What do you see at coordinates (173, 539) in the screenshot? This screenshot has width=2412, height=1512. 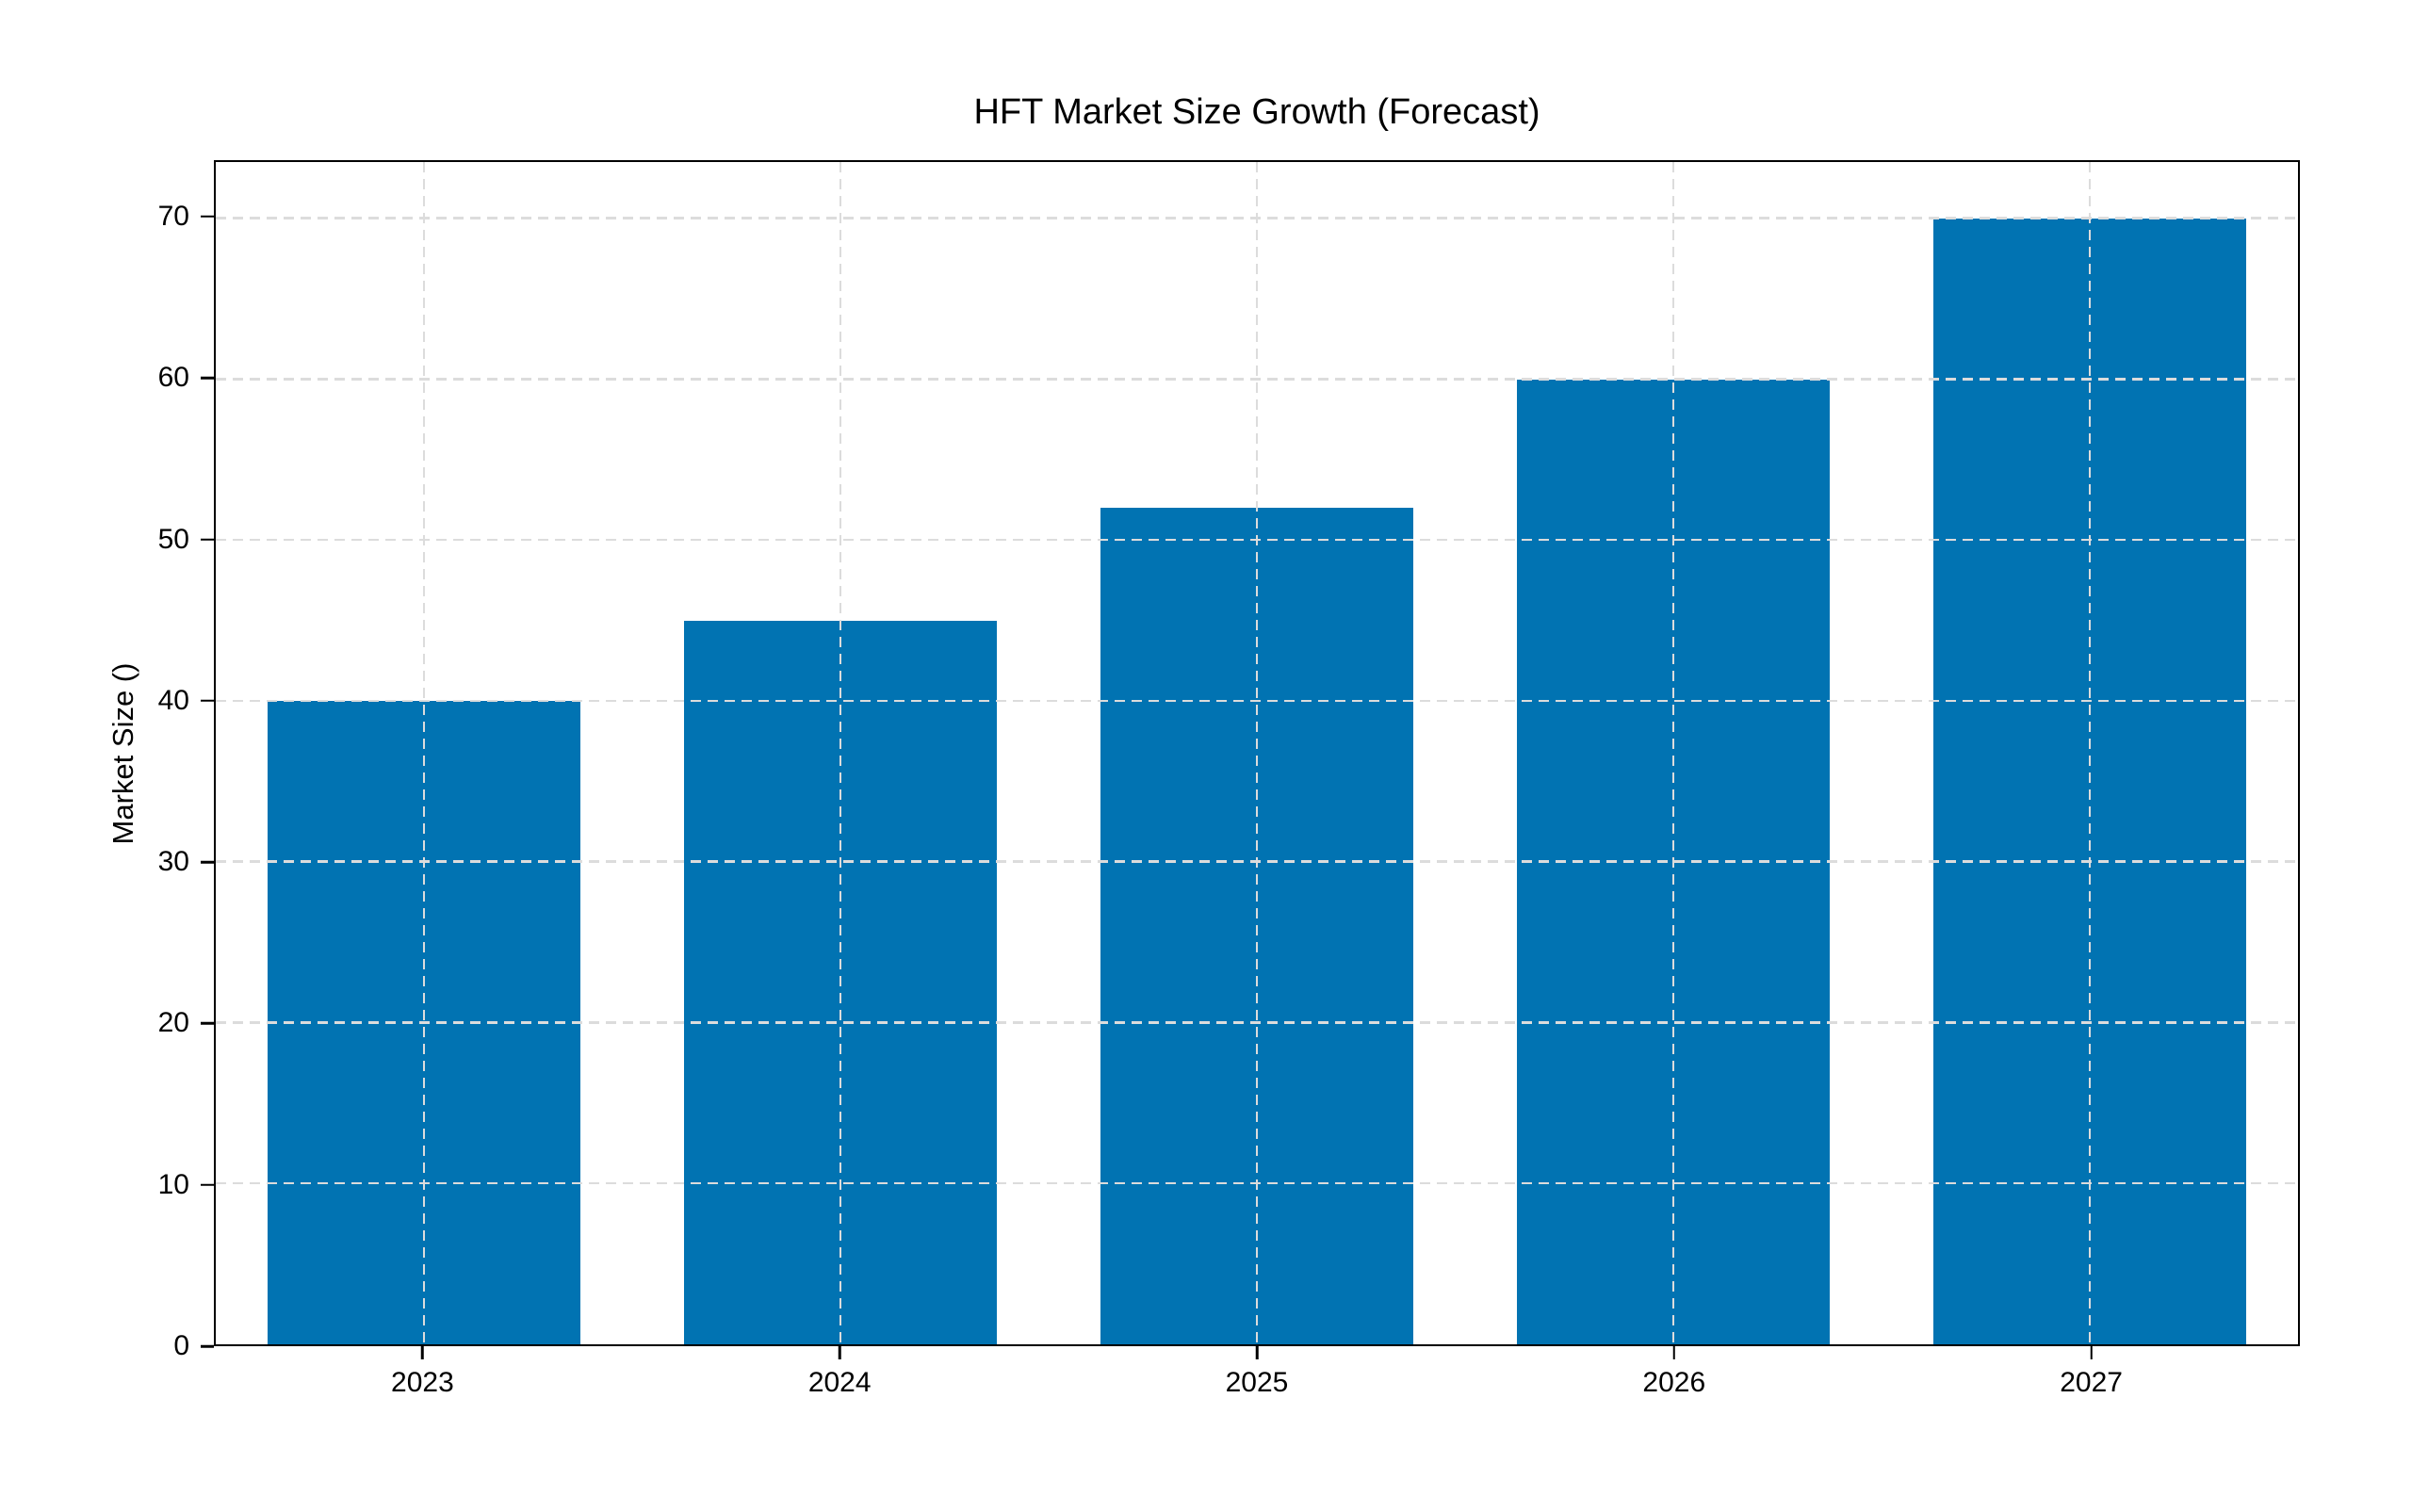 I see `y-tick-label-50: 50` at bounding box center [173, 539].